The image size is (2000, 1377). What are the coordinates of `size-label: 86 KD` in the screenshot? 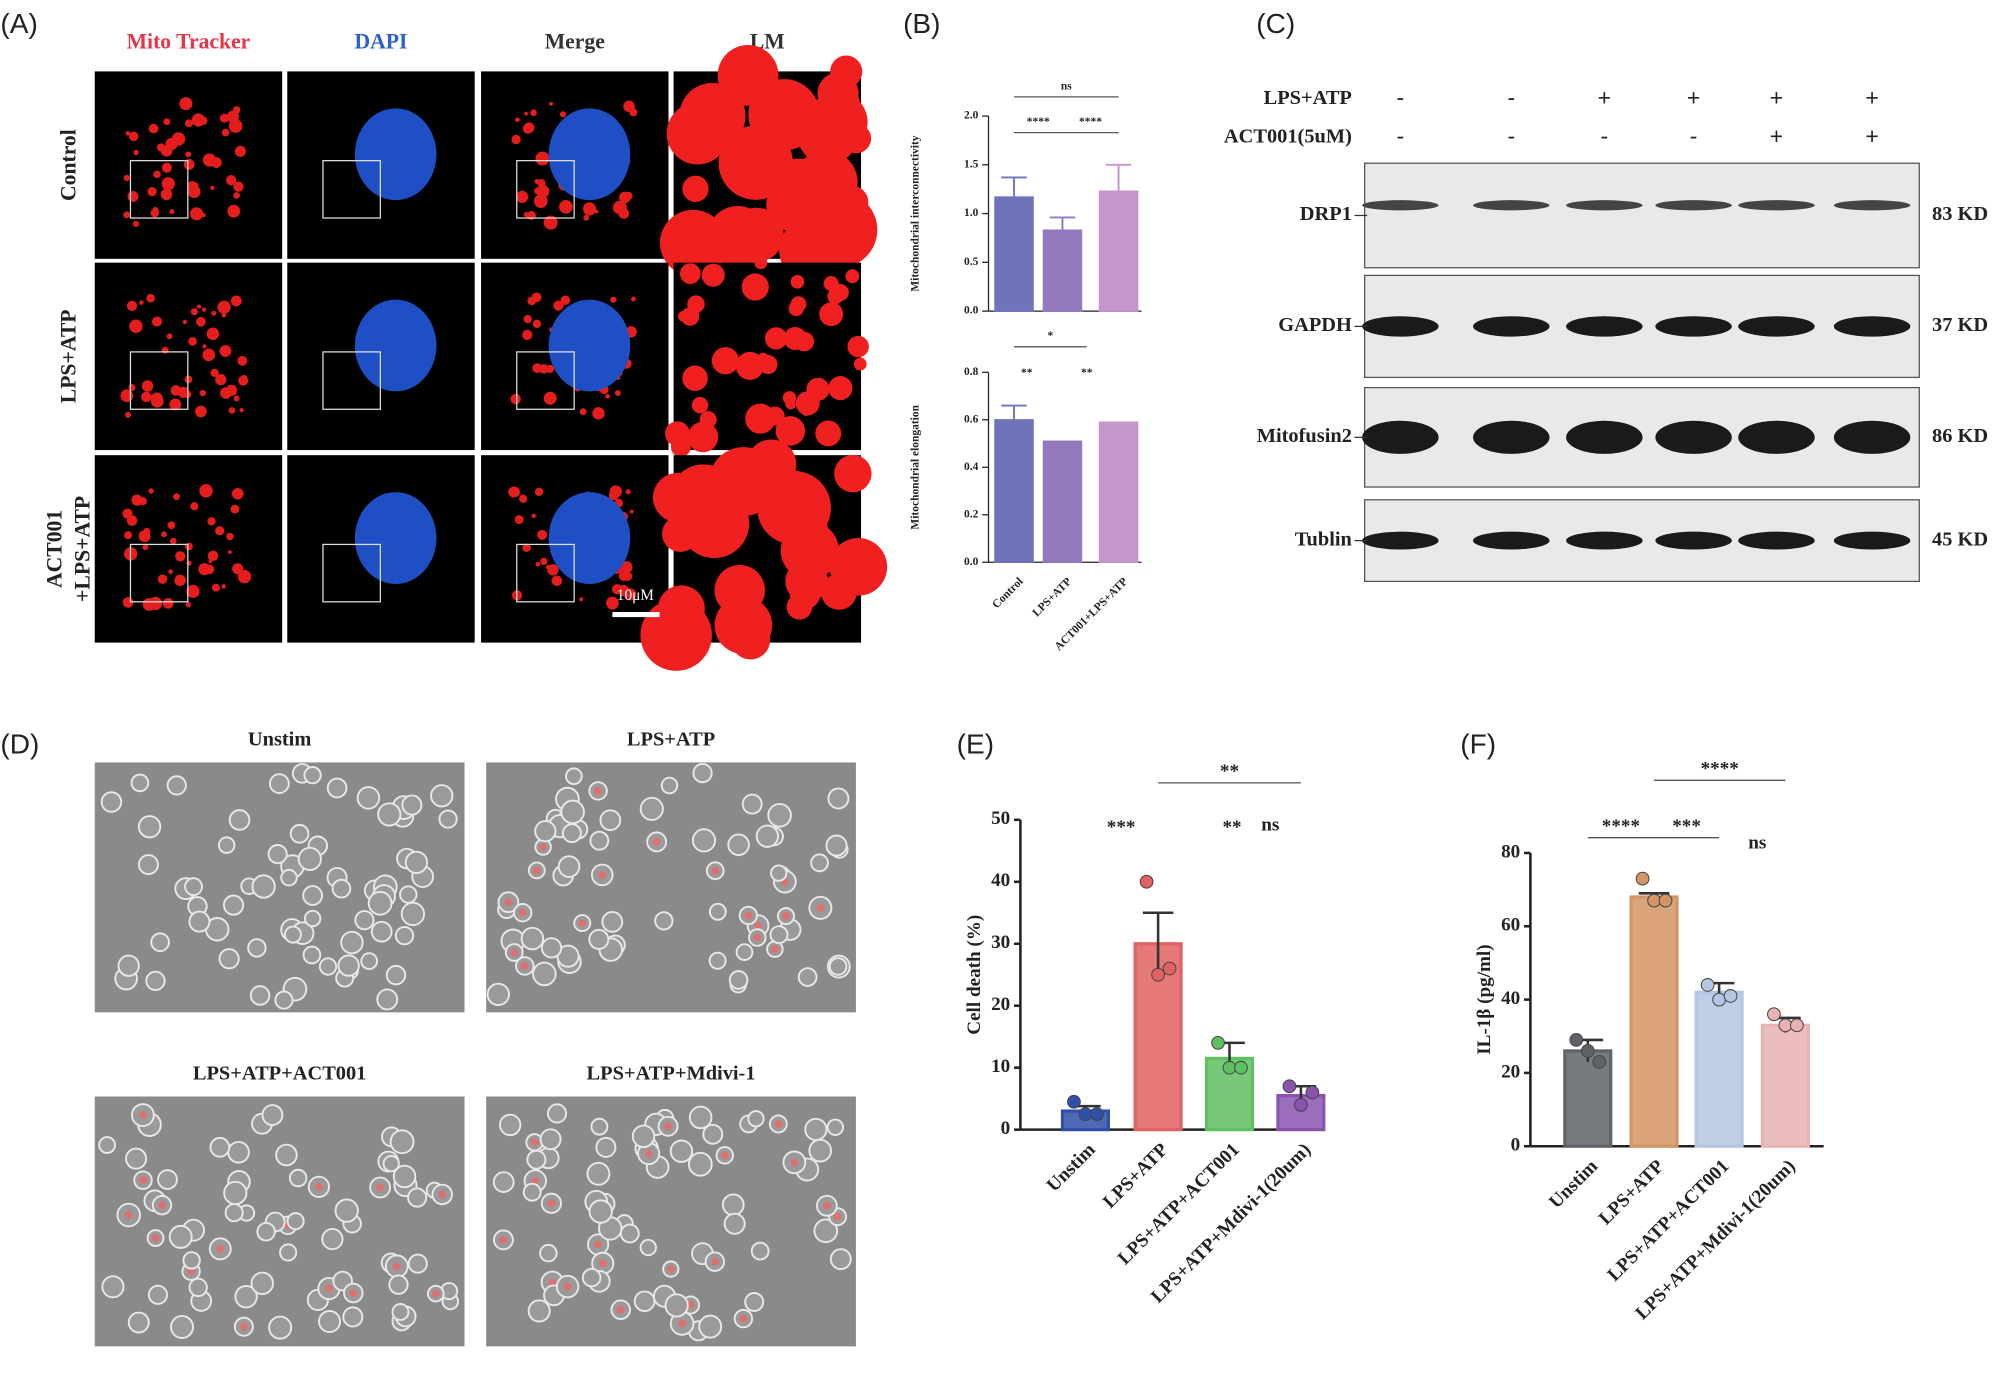 It's located at (1960, 436).